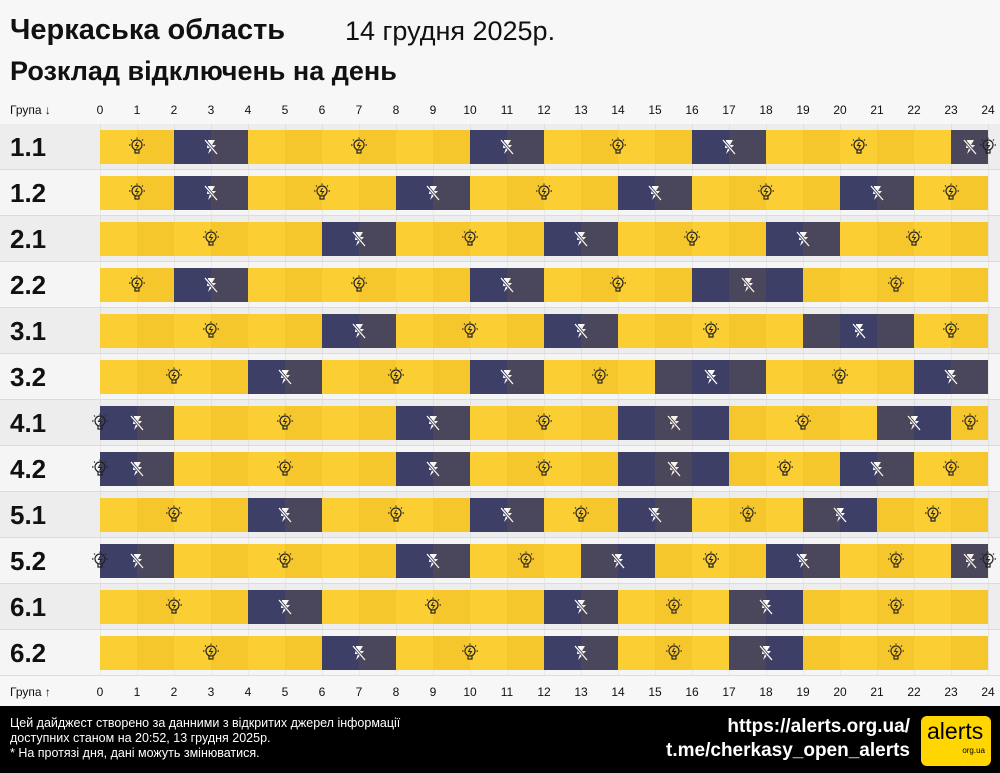 This screenshot has width=1000, height=773. I want to click on group-label: 6.2, so click(28, 653).